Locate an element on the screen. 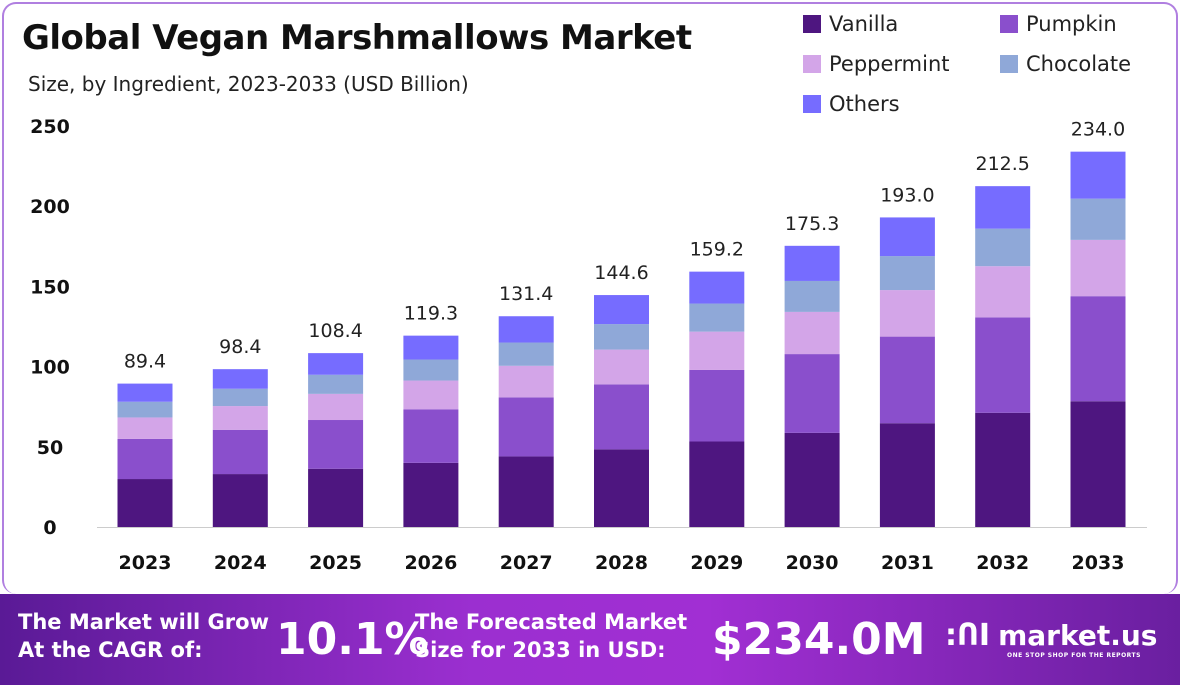  data-label-total: 144.6 is located at coordinates (621, 273).